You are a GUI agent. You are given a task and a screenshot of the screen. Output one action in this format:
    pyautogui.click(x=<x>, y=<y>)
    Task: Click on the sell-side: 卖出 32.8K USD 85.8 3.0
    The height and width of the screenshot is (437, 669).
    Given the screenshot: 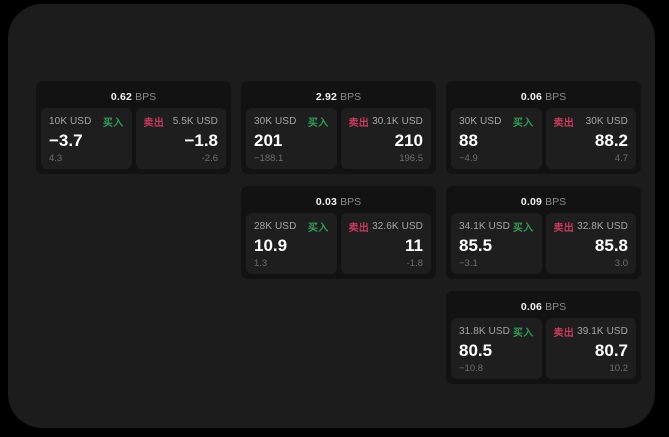 What is the action you would take?
    pyautogui.click(x=590, y=243)
    